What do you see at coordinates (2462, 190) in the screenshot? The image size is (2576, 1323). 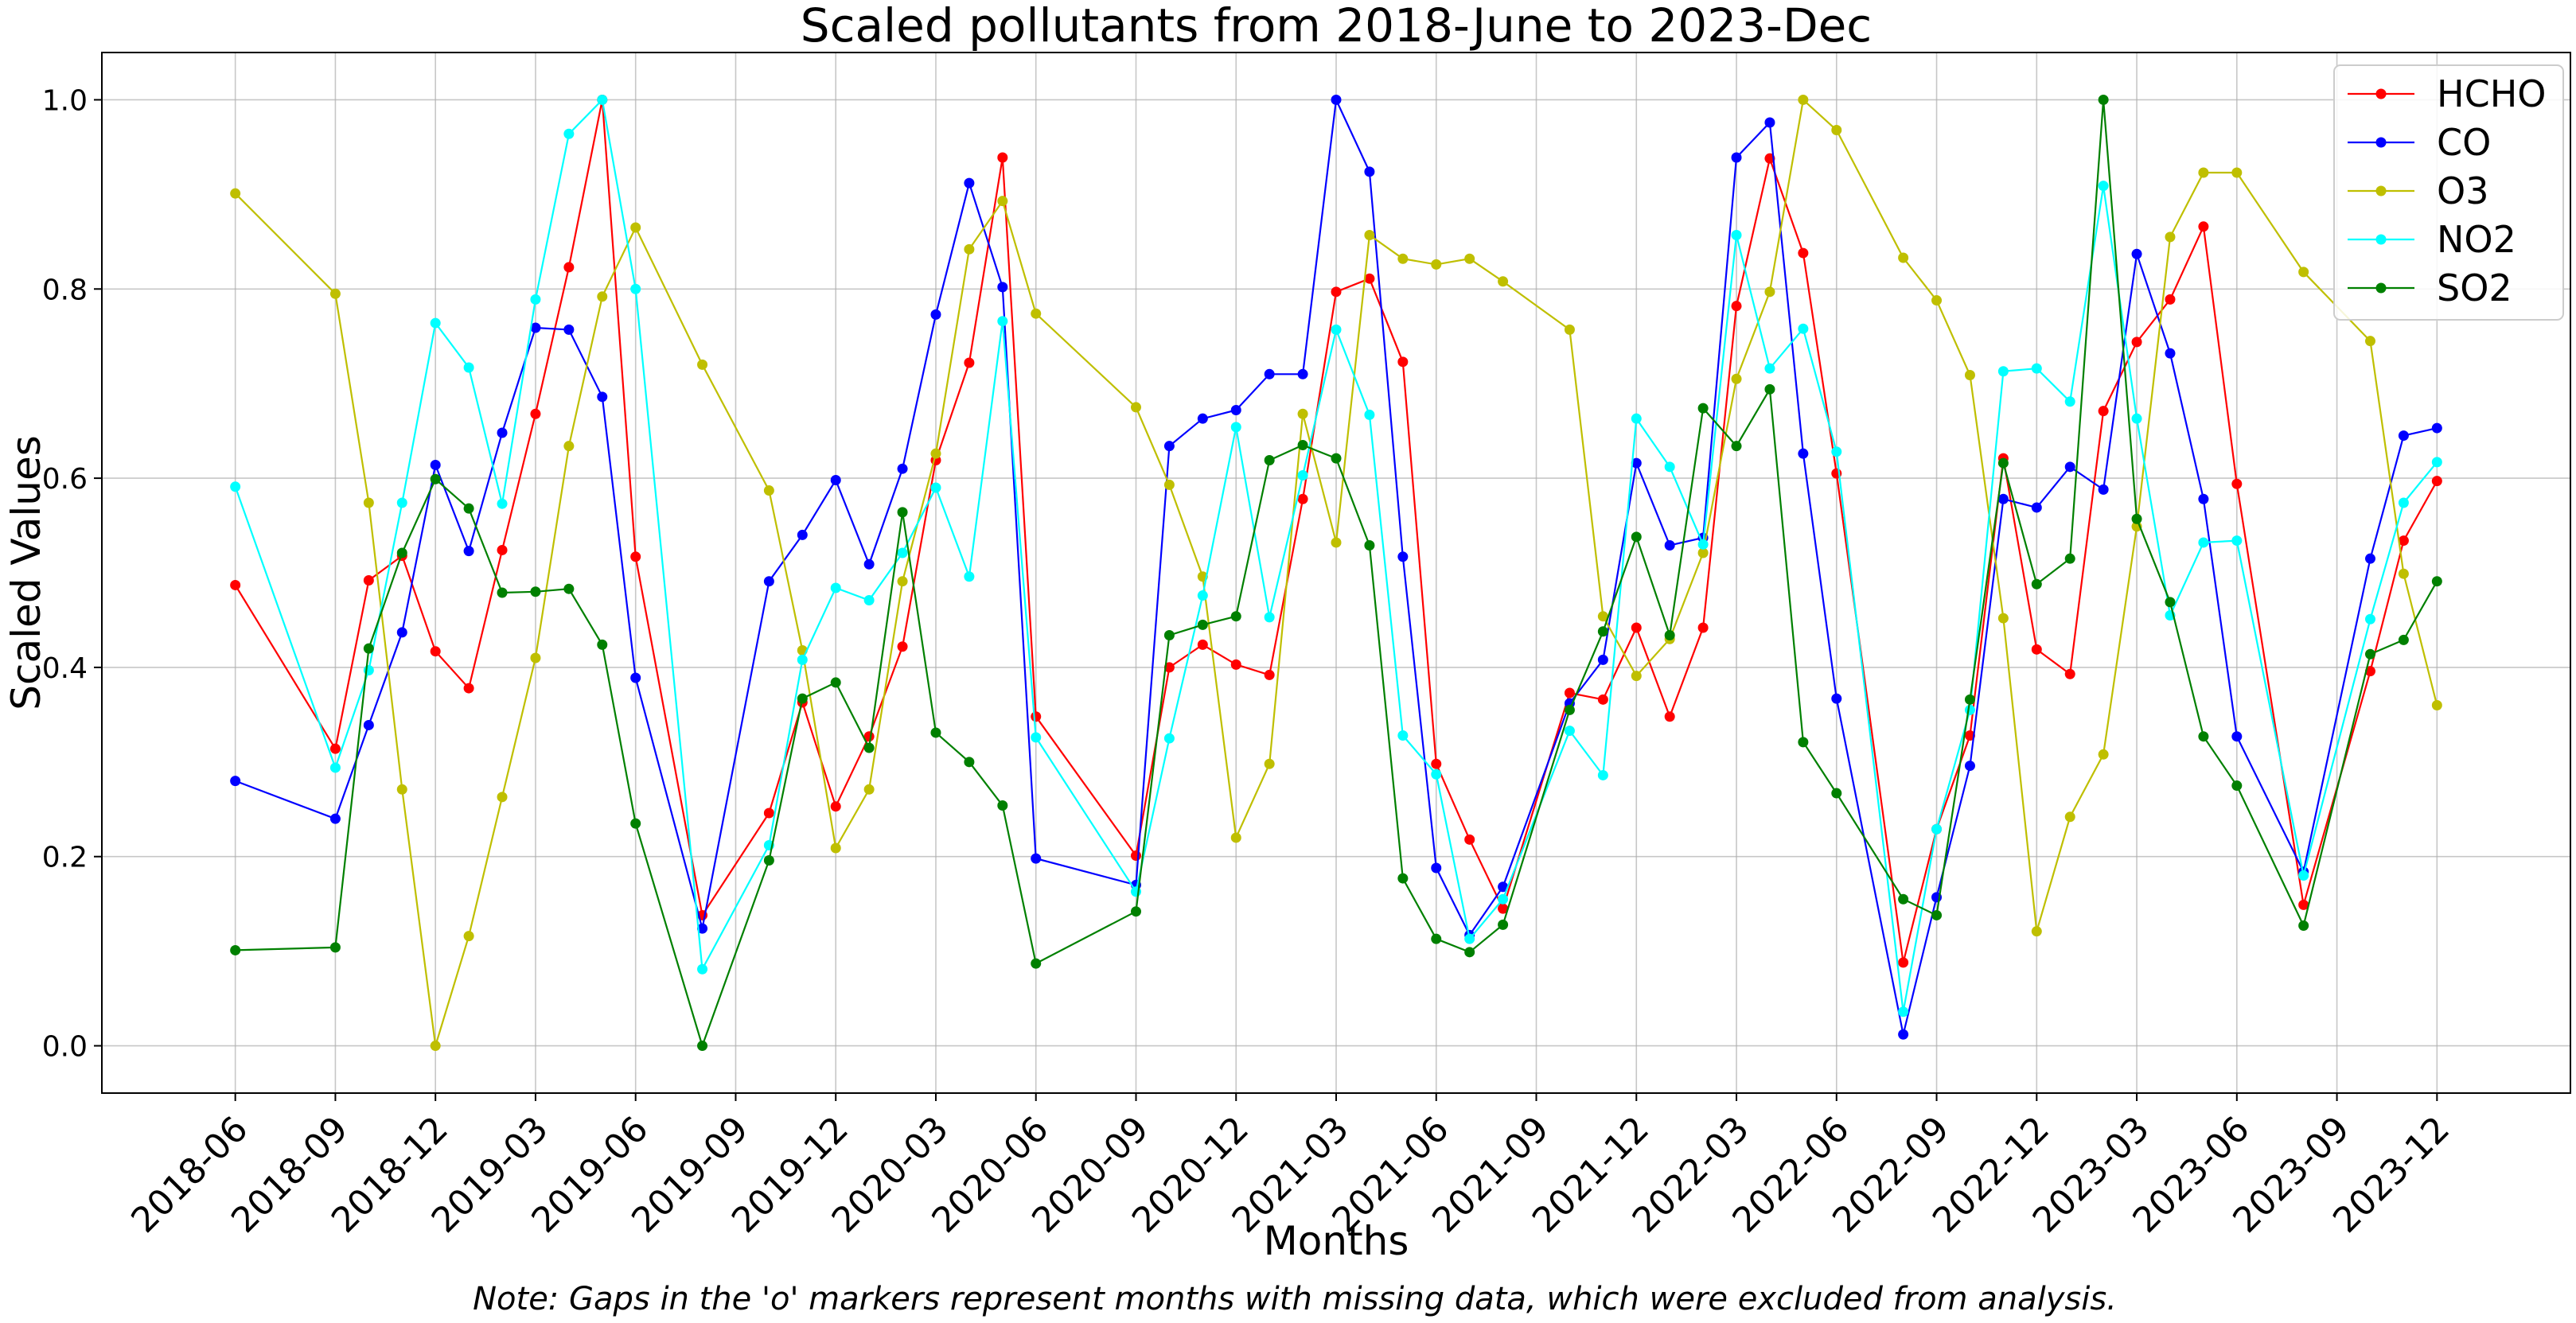 I see `legend-label-o3: O3` at bounding box center [2462, 190].